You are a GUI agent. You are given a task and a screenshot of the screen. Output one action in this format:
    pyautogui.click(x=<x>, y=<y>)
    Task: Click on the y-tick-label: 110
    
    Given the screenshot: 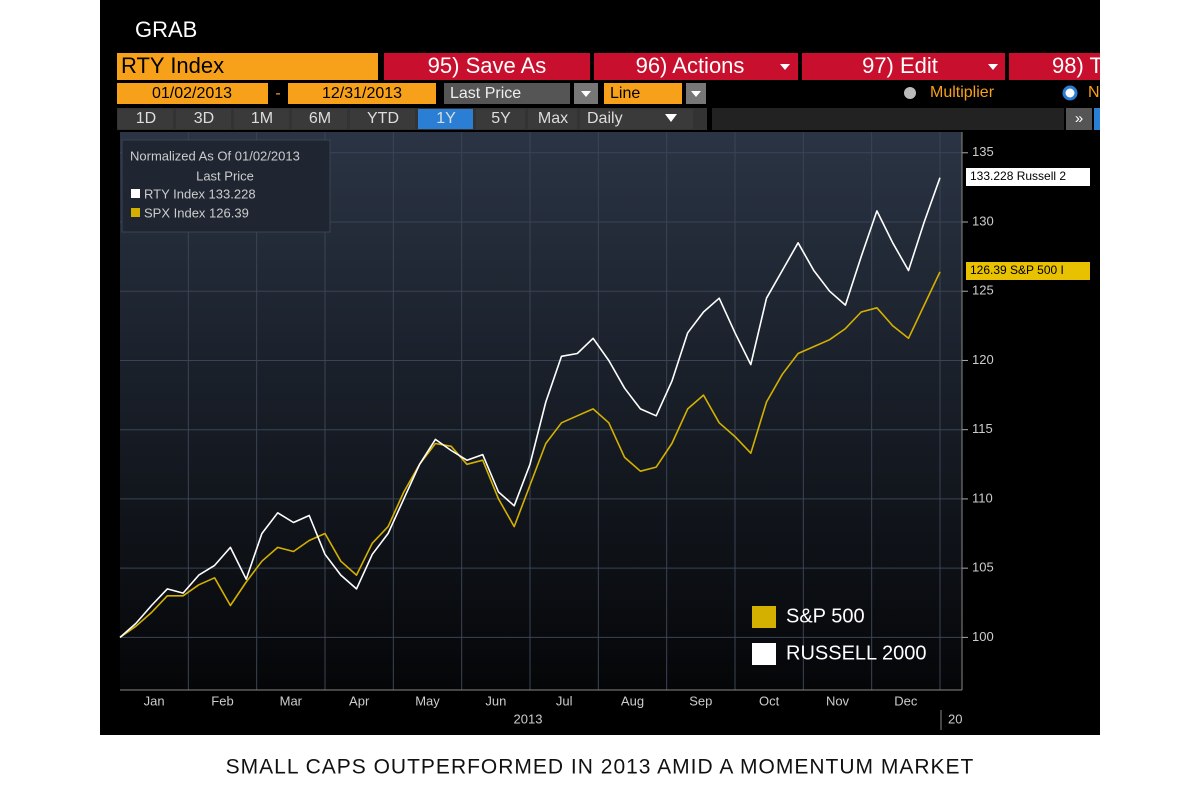 What is the action you would take?
    pyautogui.click(x=982, y=497)
    